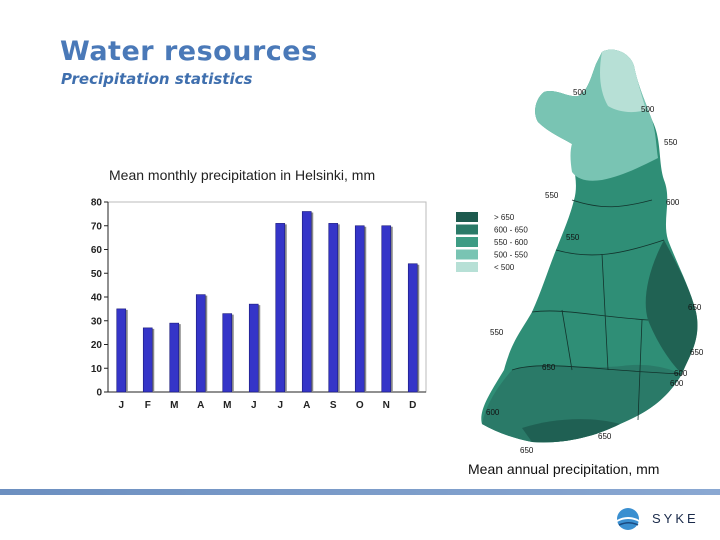 Image resolution: width=720 pixels, height=540 pixels. I want to click on legend-label: 500 - 550, so click(511, 255).